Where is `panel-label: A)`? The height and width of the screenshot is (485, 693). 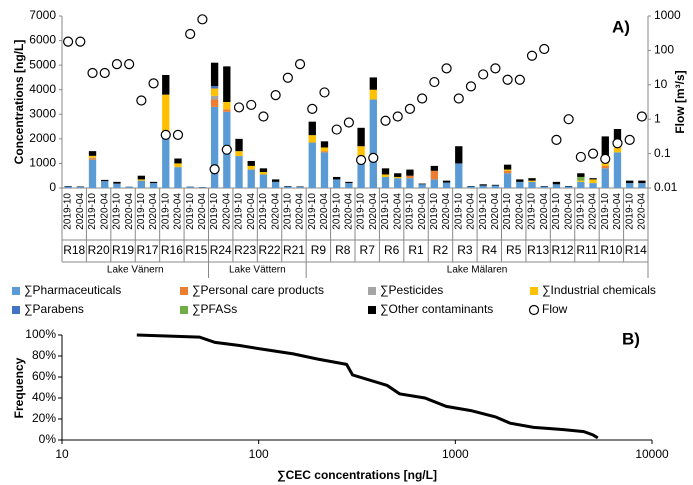 panel-label: A) is located at coordinates (621, 26).